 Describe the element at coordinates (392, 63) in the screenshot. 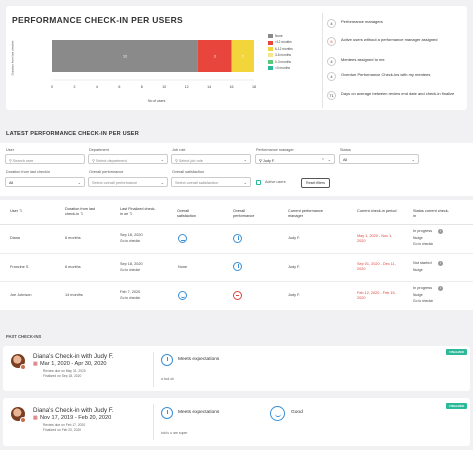

I see `stat-item: 4 Mentees assigned to me` at that location.